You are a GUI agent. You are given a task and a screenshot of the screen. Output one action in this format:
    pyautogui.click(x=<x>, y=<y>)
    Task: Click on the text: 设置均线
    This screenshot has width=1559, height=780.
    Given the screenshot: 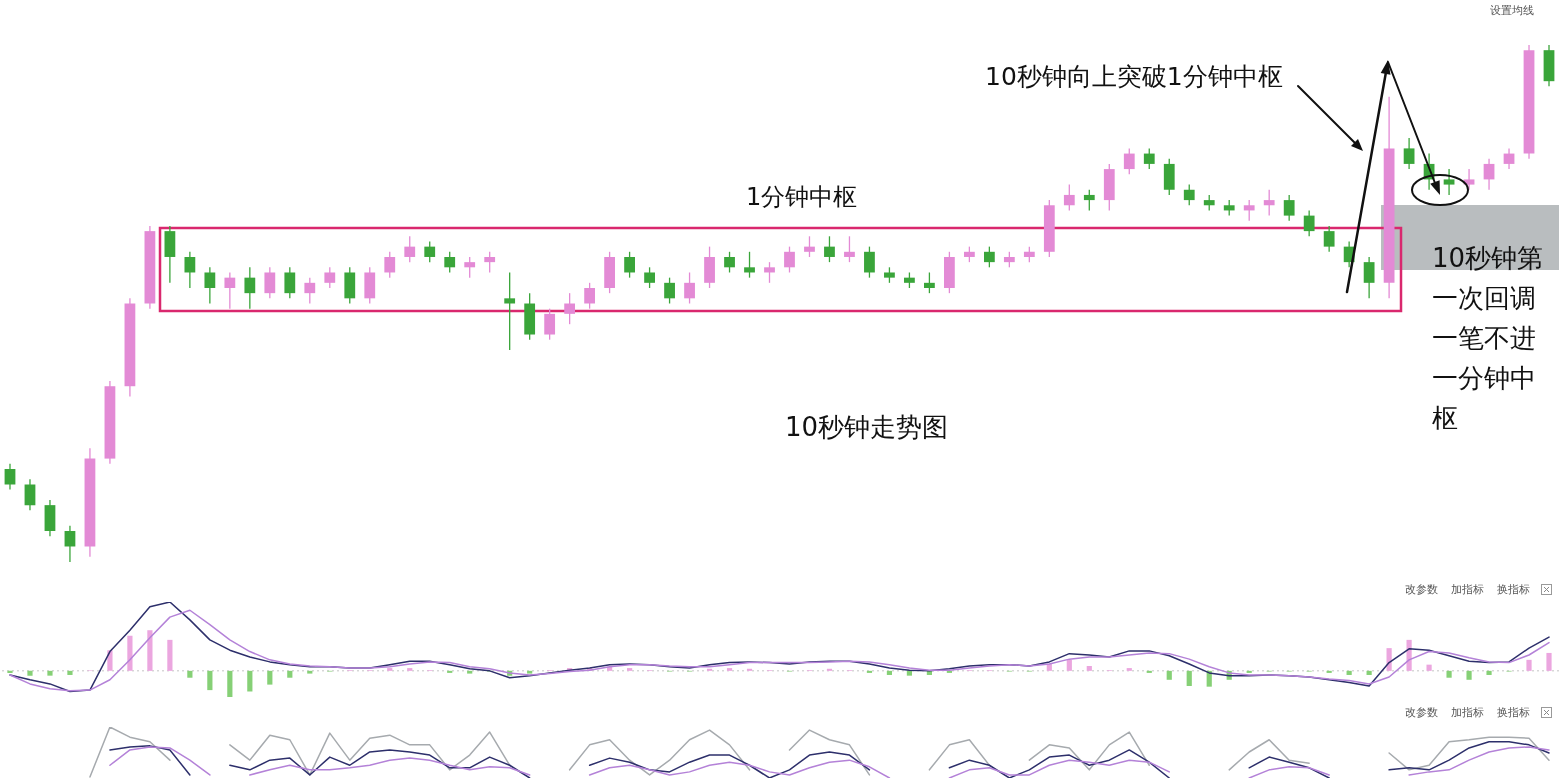 What is the action you would take?
    pyautogui.click(x=1512, y=11)
    